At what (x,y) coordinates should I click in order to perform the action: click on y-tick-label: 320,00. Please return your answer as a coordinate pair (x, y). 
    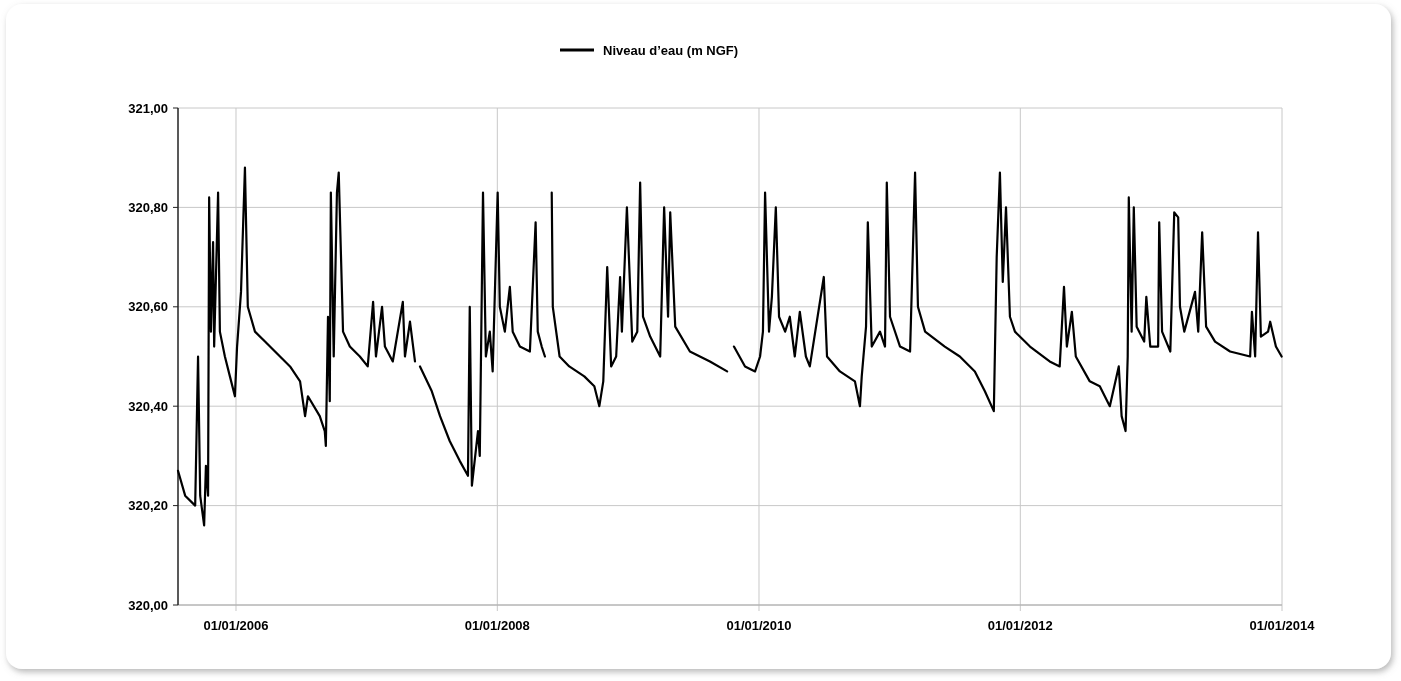
    Looking at the image, I should click on (148, 605).